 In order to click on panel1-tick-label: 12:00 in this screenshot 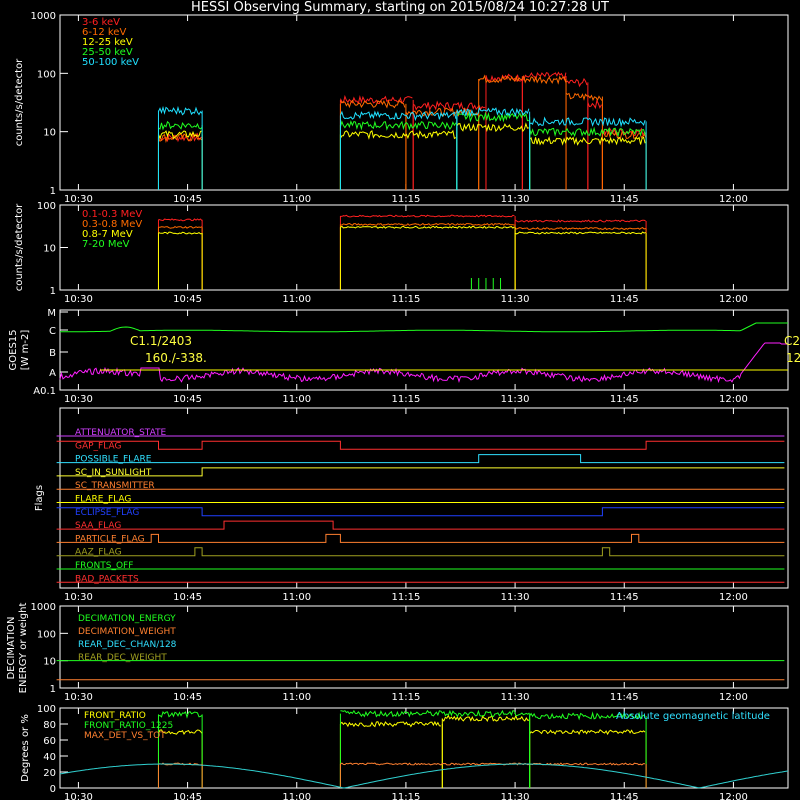, I will do `click(733, 199)`.